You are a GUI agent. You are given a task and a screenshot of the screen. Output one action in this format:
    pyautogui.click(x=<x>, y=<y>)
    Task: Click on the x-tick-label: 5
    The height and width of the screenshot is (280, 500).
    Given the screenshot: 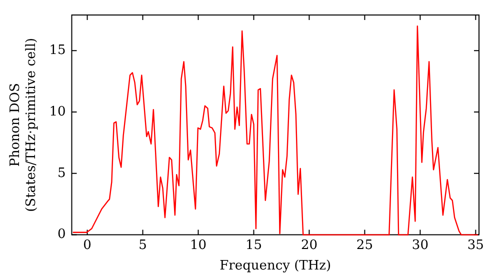 What is the action you would take?
    pyautogui.click(x=142, y=245)
    